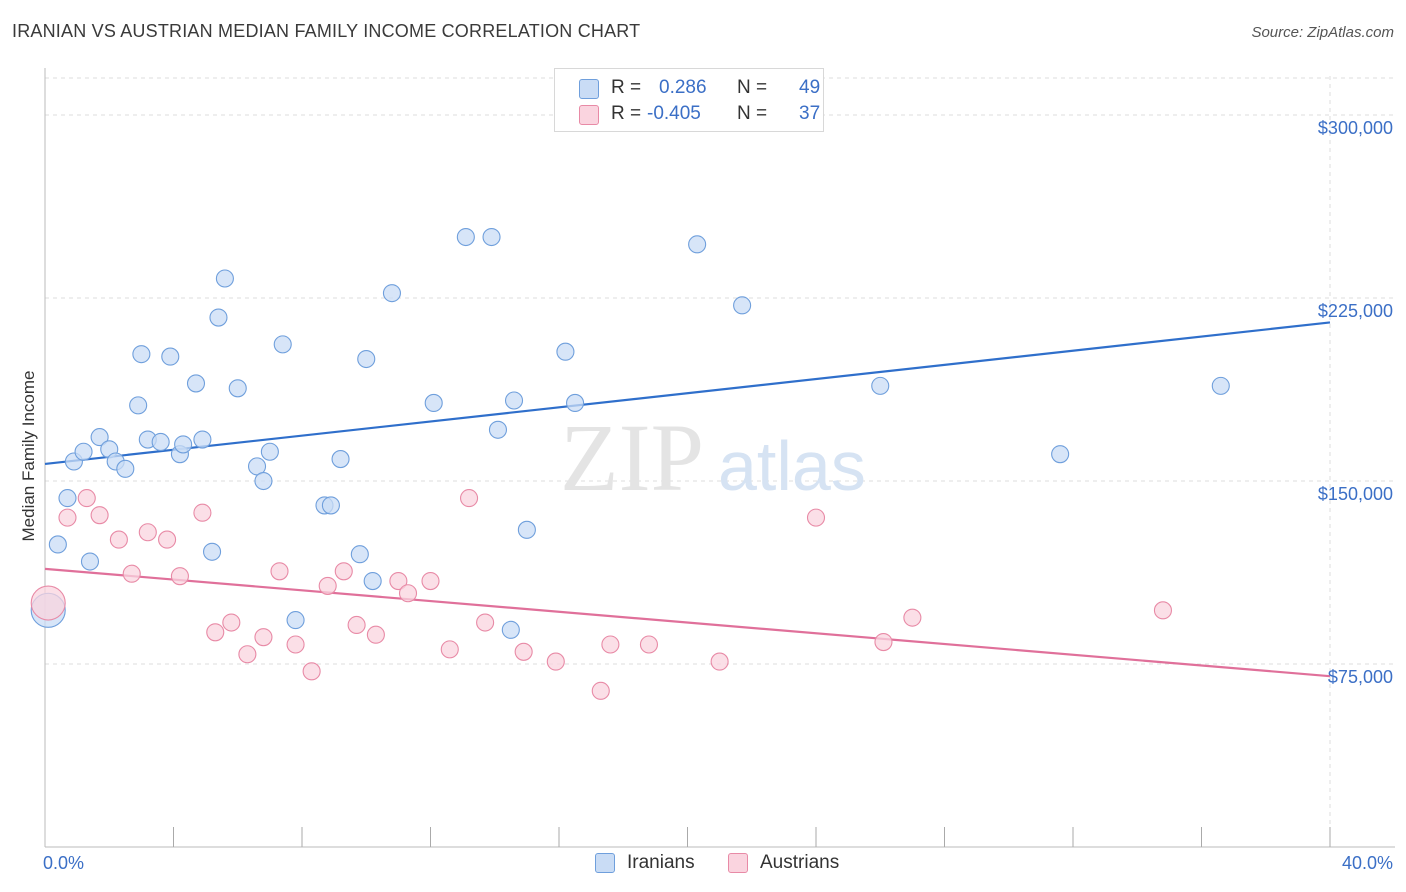  I want to click on trend-line-austrians, so click(687, 622).